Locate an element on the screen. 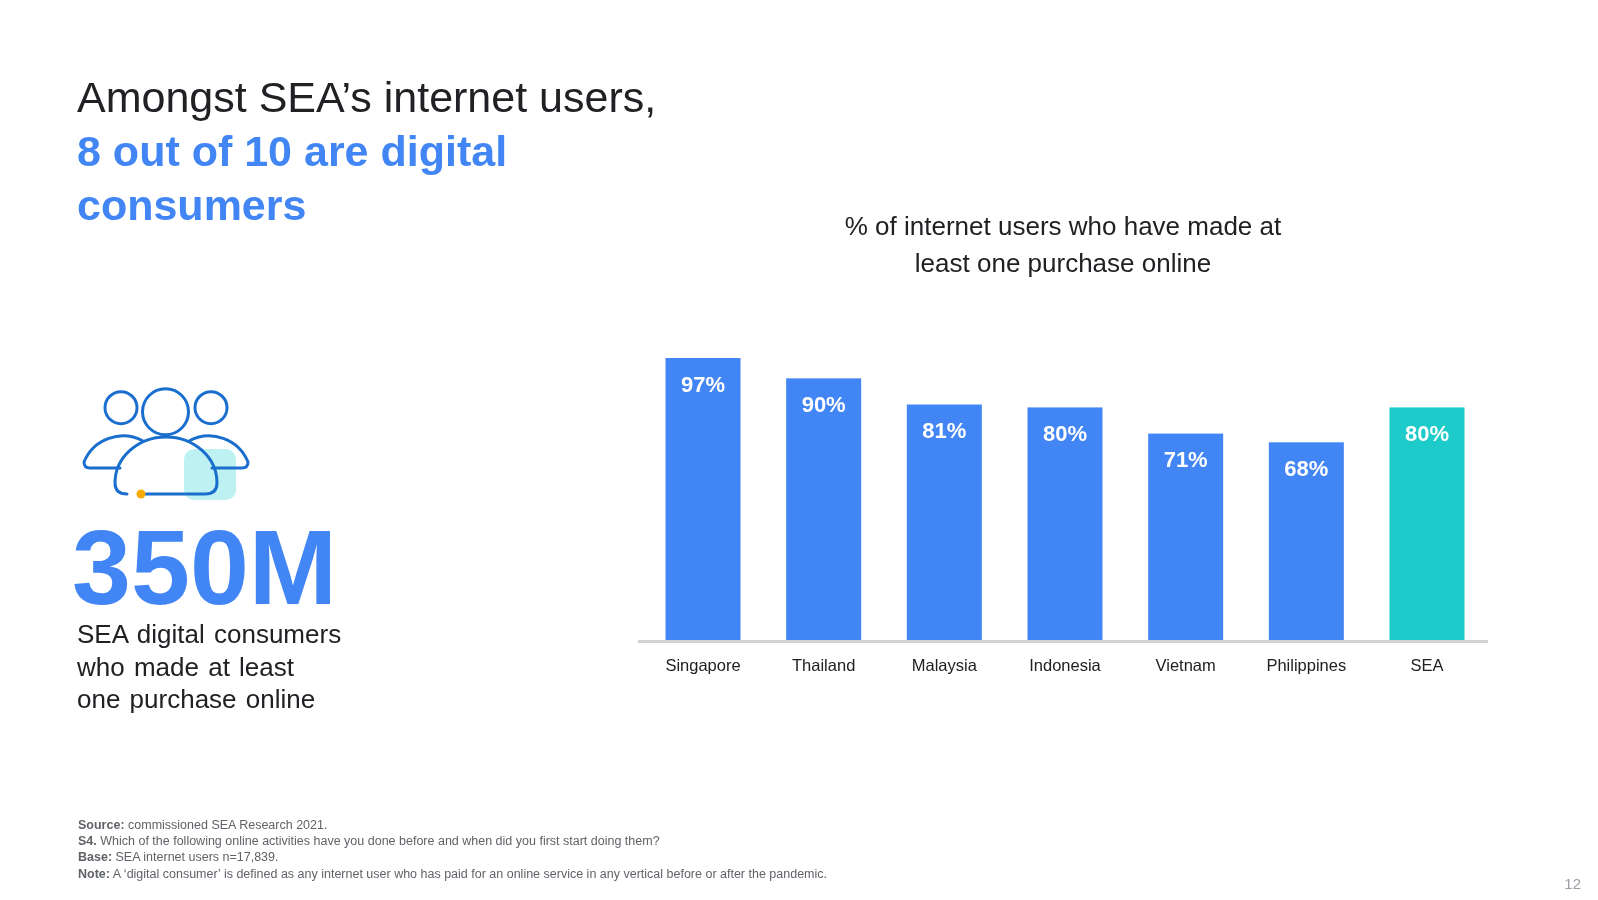  text: 8 out of 10 are digital consumers is located at coordinates (292, 178).